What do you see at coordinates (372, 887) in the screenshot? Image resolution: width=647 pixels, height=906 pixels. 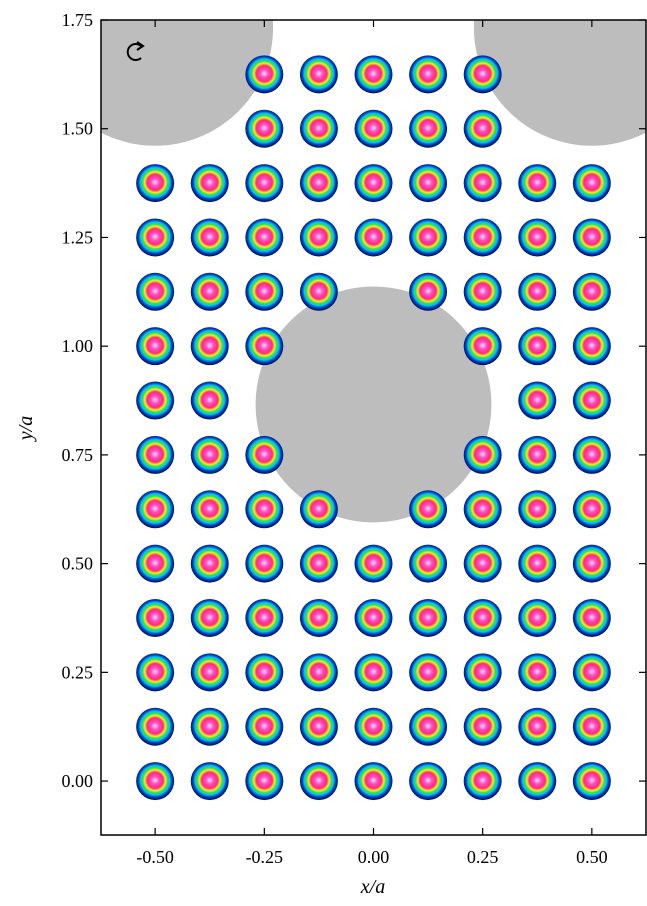 I see `x-axis-label: x/a` at bounding box center [372, 887].